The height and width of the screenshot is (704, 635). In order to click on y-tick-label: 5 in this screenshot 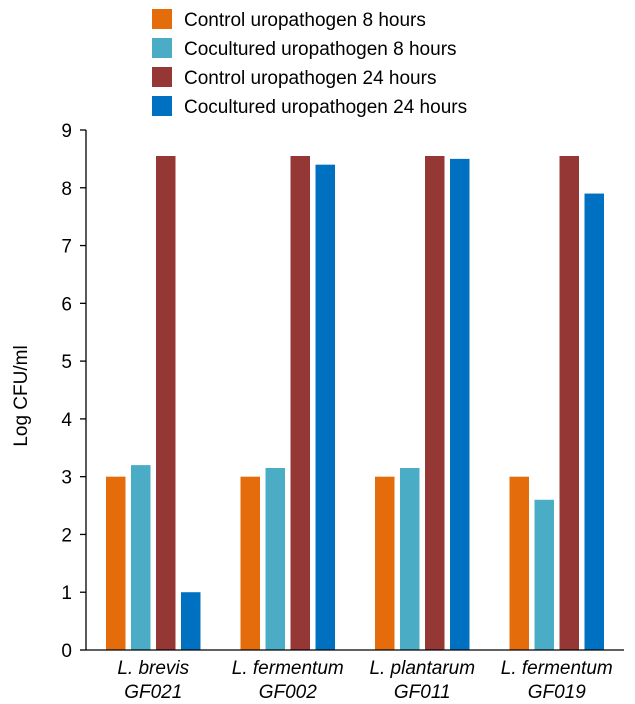, I will do `click(66, 362)`.